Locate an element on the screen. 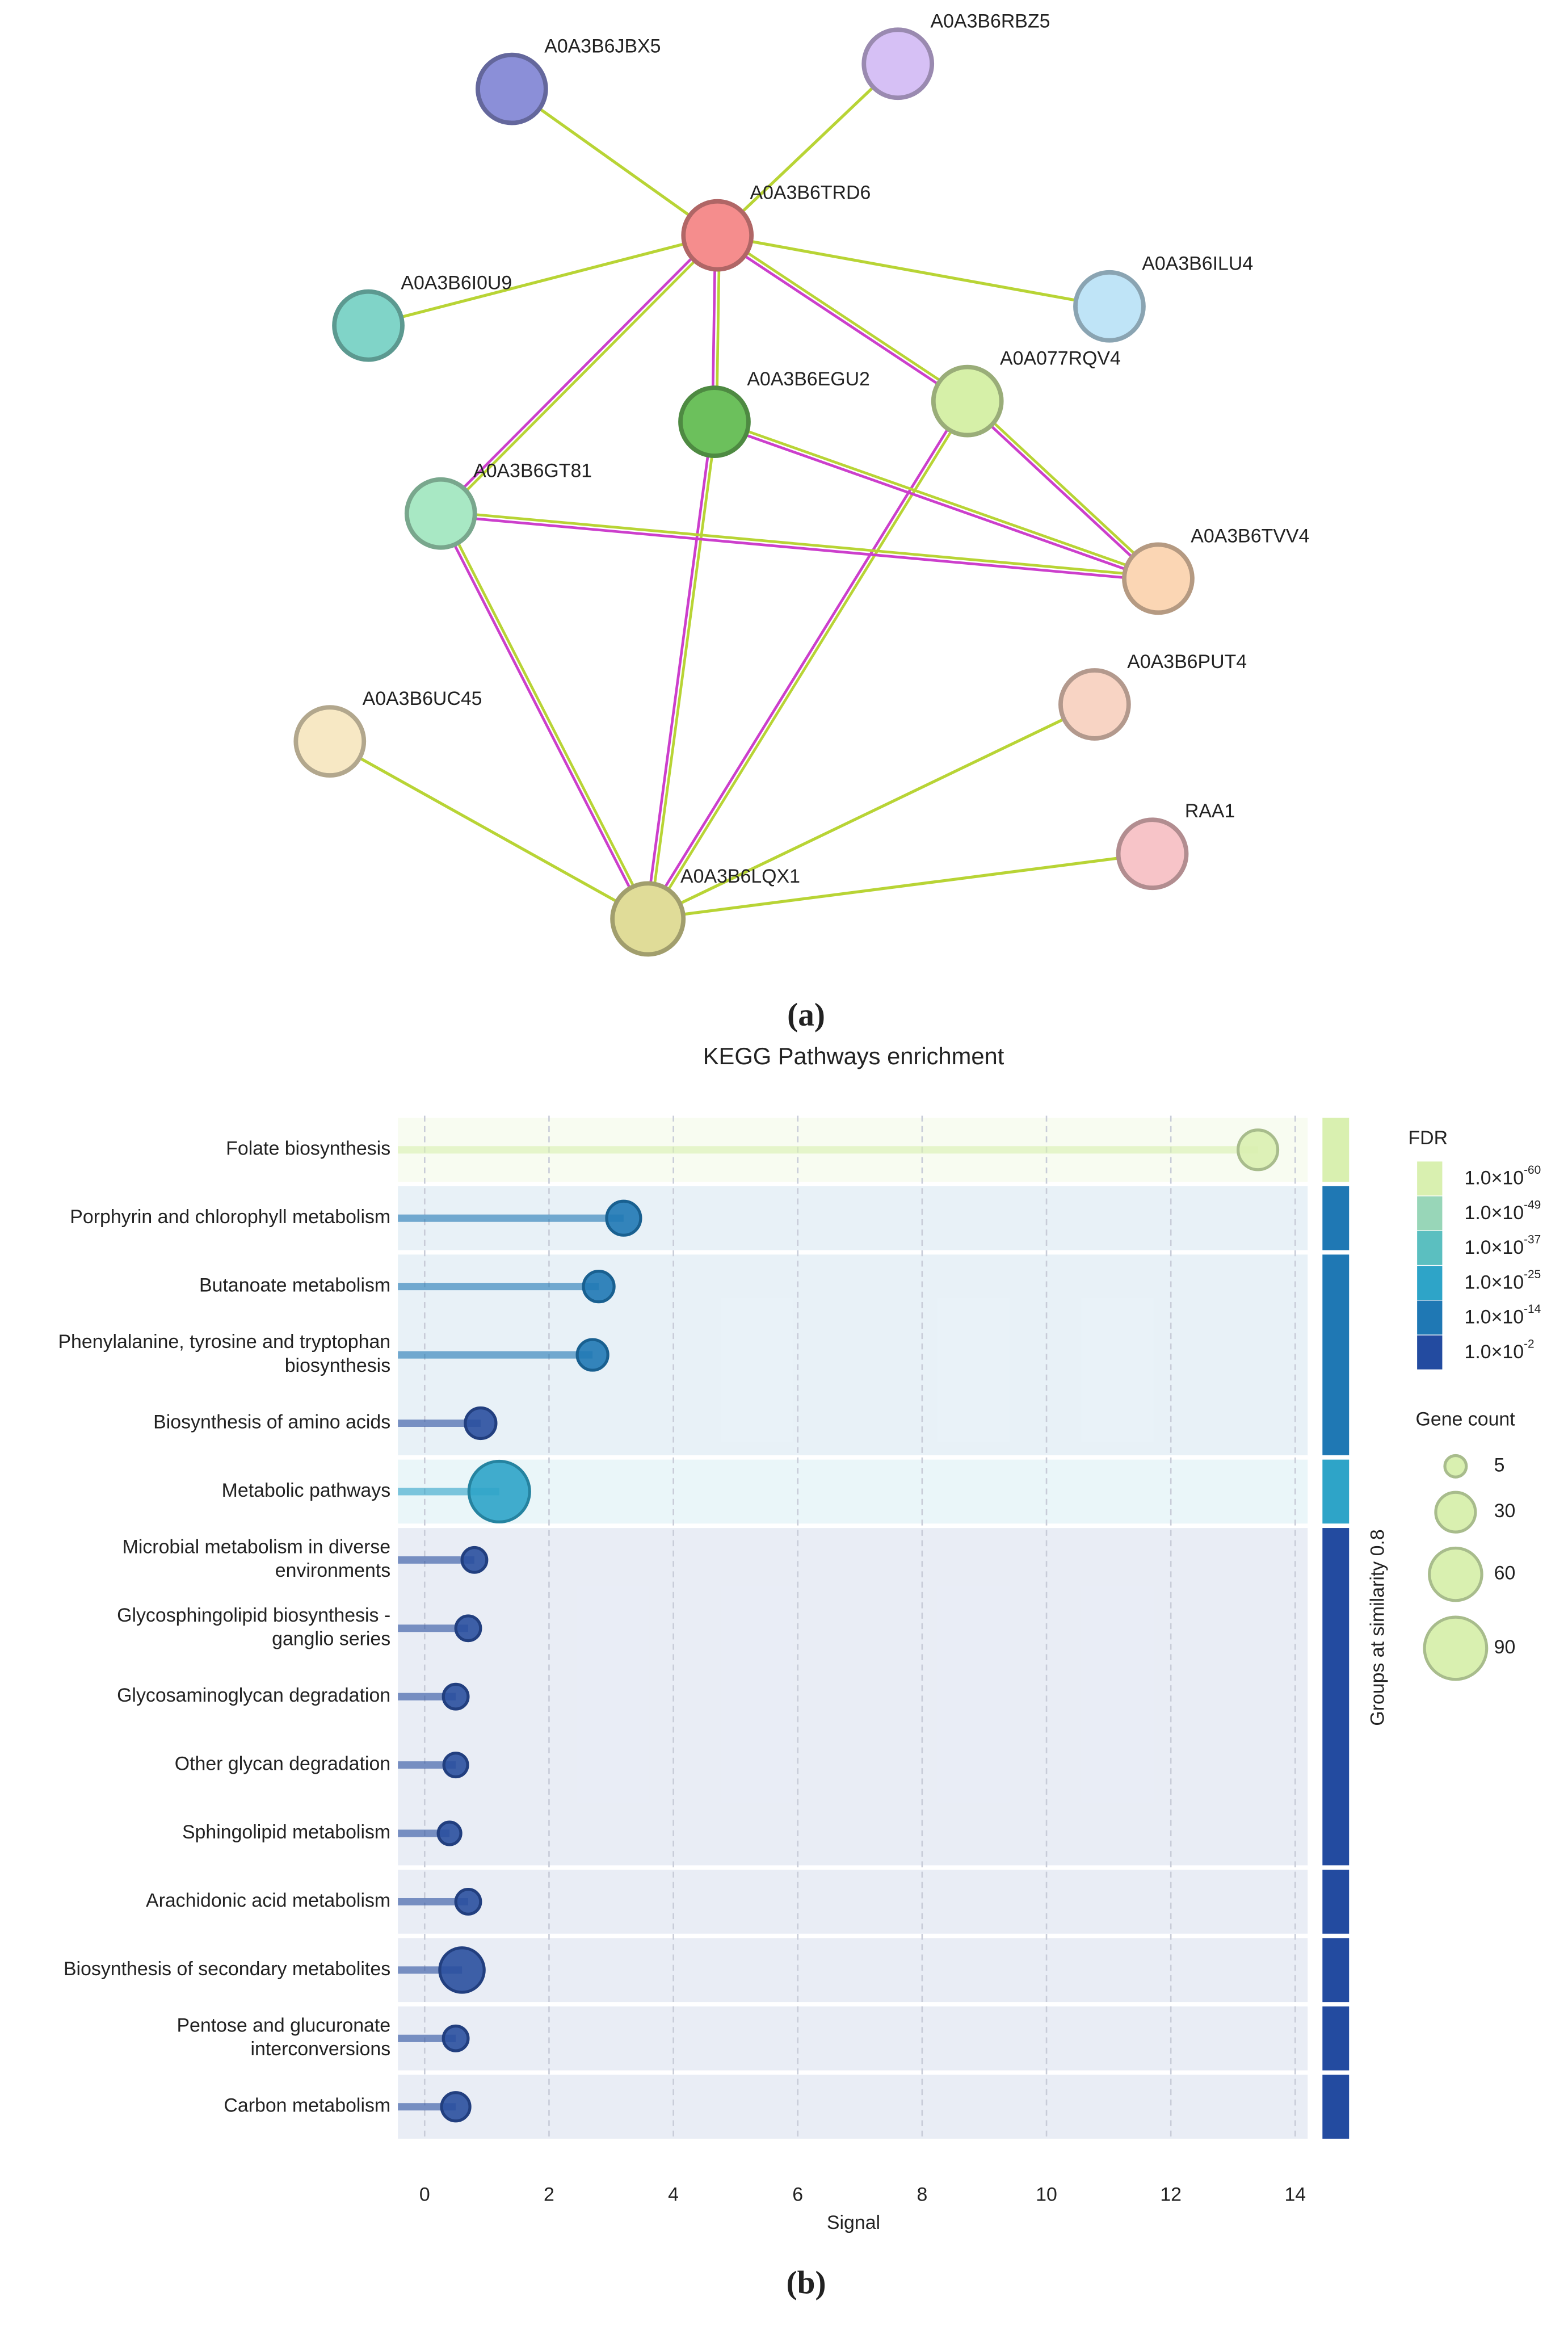  legend-label-exp: -37 is located at coordinates (1532, 1239).